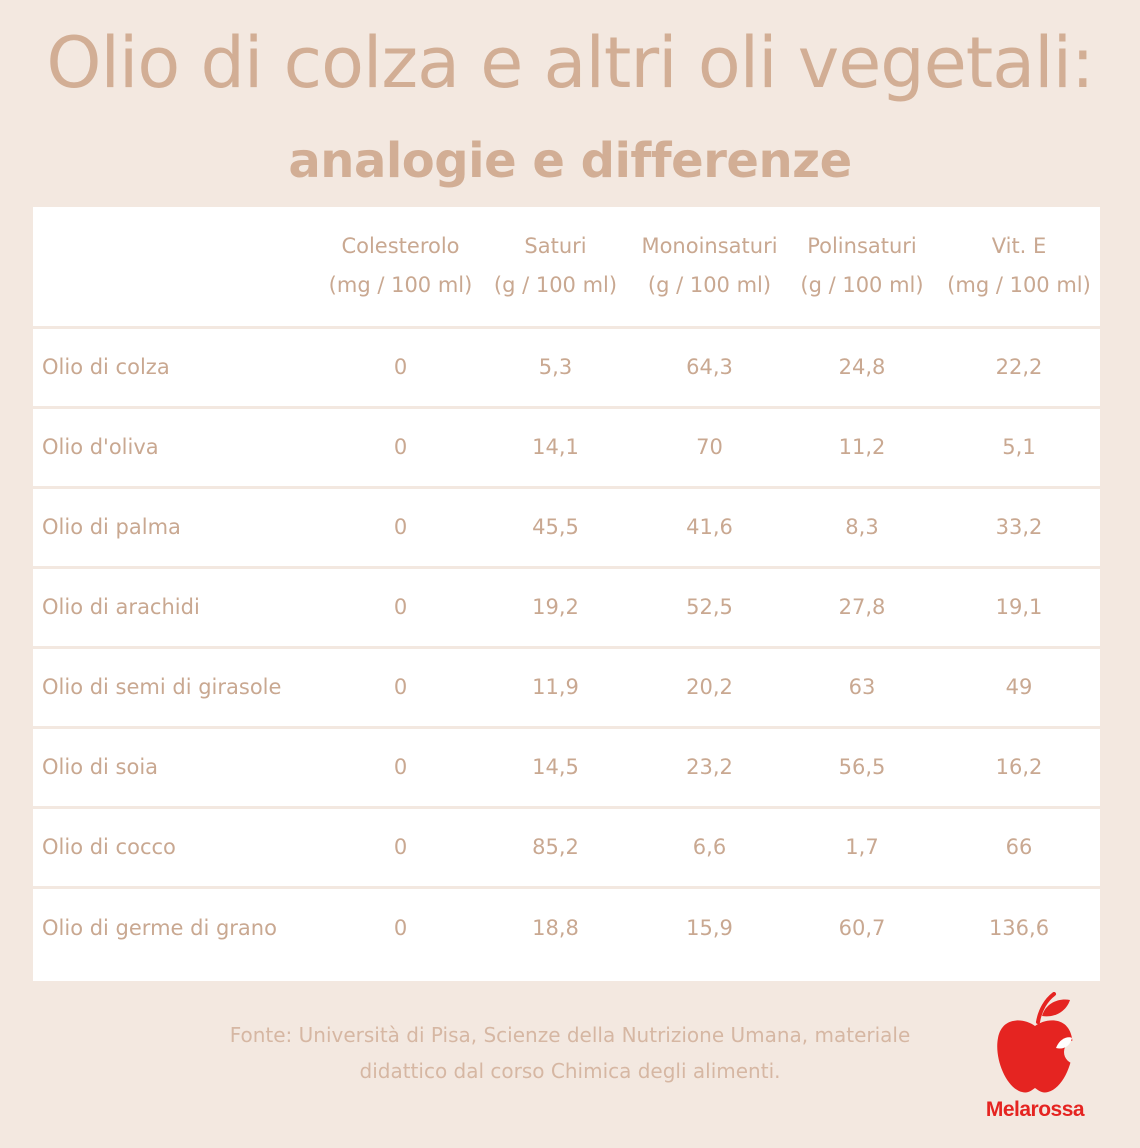 This screenshot has width=1140, height=1148. Describe the element at coordinates (1019, 606) in the screenshot. I see `cell-vit-e: 19,1` at that location.